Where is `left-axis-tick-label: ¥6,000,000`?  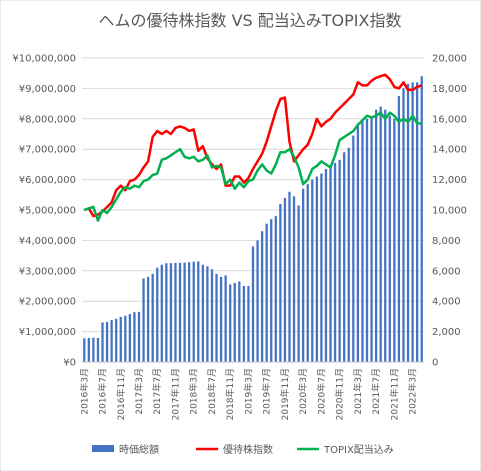 left-axis-tick-label: ¥6,000,000 is located at coordinates (47, 180).